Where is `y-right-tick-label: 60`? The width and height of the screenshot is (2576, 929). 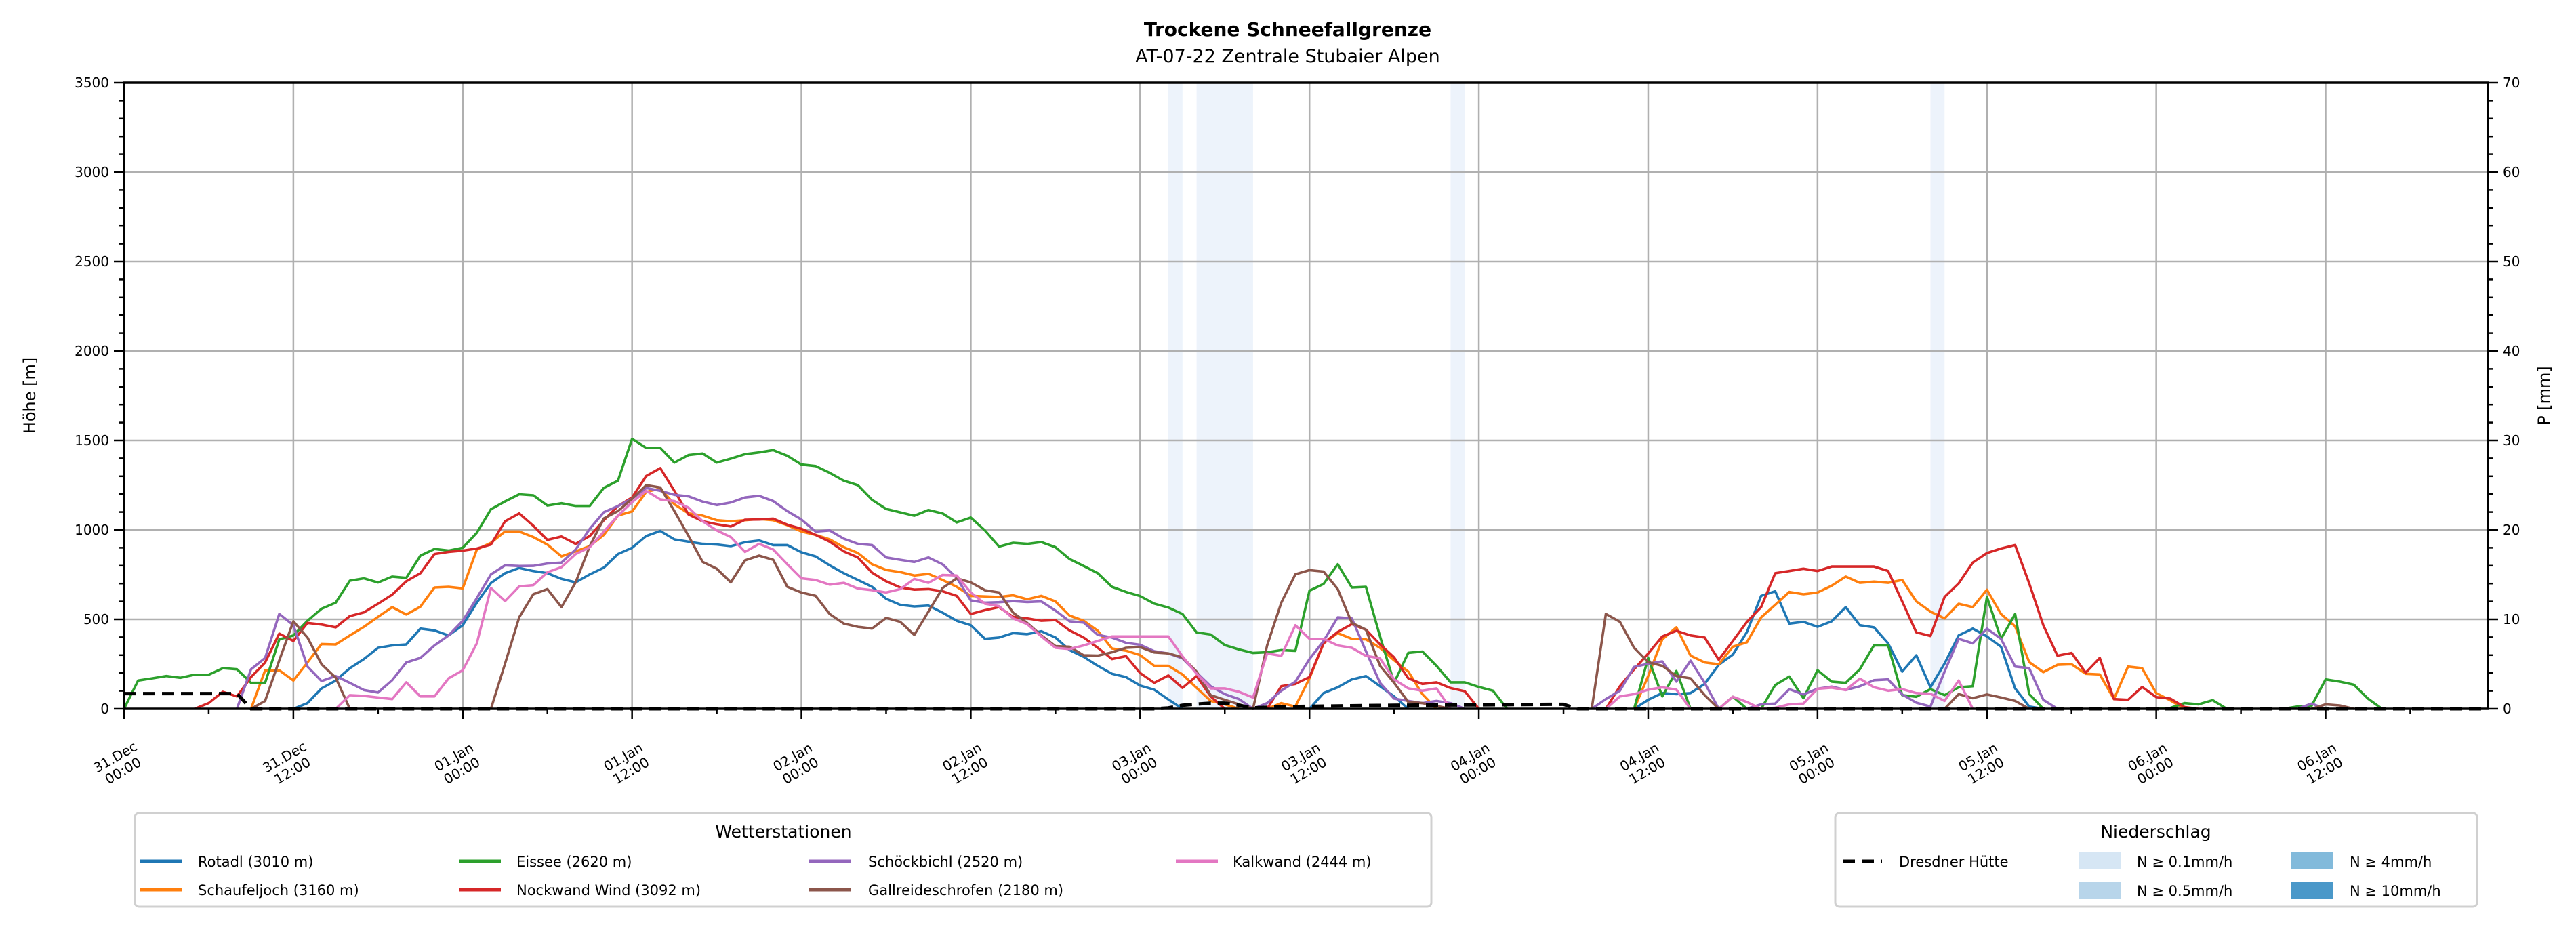
y-right-tick-label: 60 is located at coordinates (2511, 172).